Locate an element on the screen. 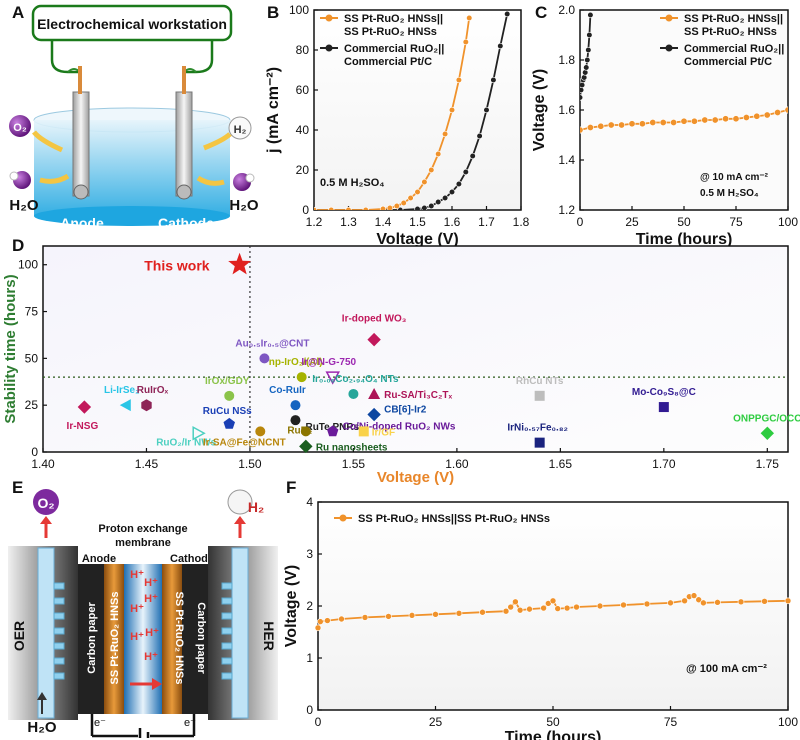 This screenshot has height=740, width=800. o2-molecule-icon is located at coordinates (20, 126).